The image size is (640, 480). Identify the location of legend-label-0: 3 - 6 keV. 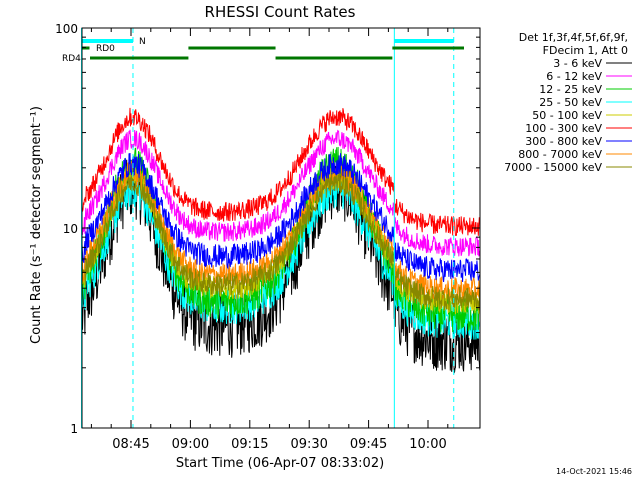
(577, 63).